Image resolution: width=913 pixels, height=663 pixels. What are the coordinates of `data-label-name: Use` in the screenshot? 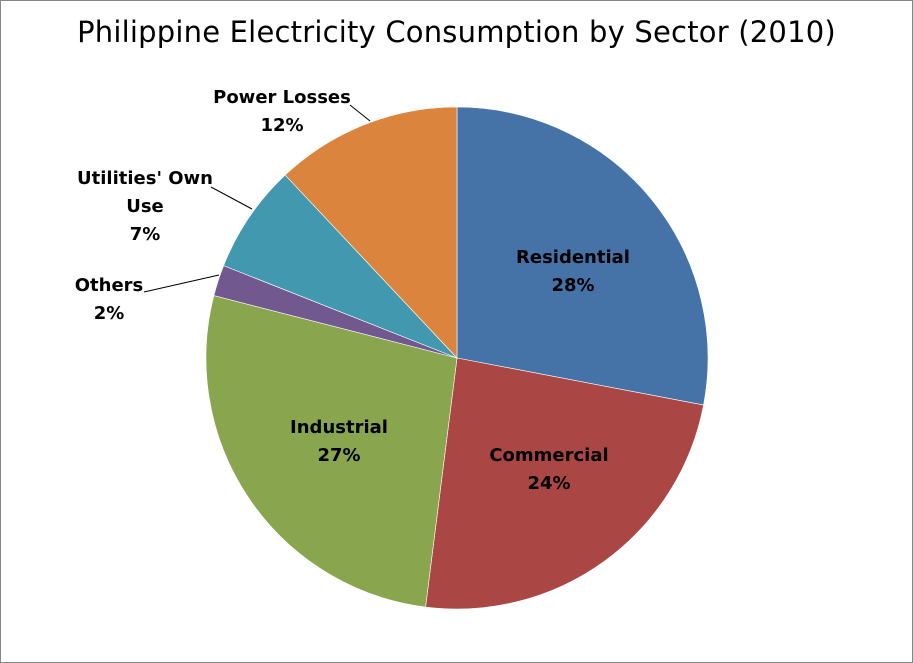 It's located at (145, 206).